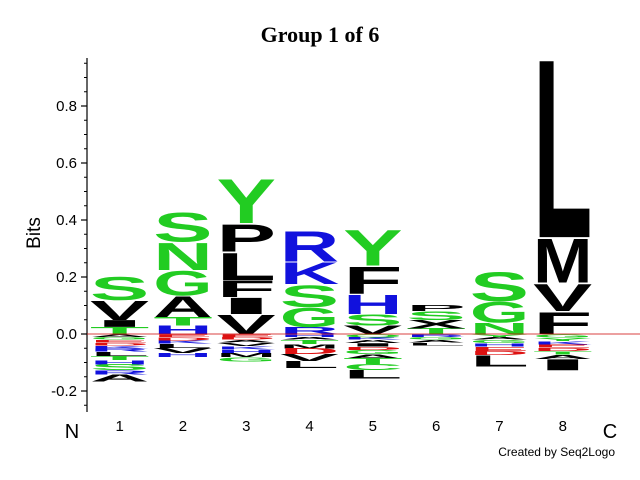  I want to click on x-tick-label: 4, so click(309, 426).